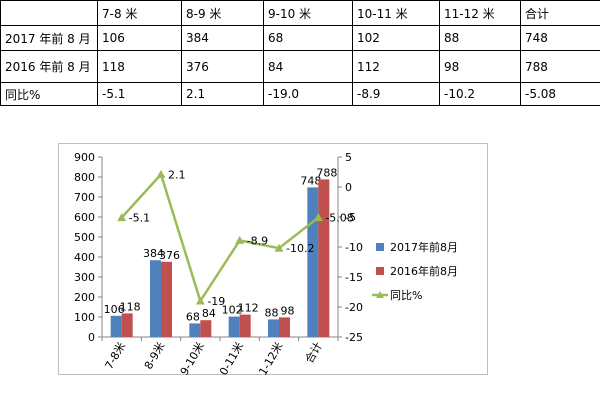 This screenshot has height=402, width=600. What do you see at coordinates (84, 177) in the screenshot?
I see `y-left-tick-label: 800` at bounding box center [84, 177].